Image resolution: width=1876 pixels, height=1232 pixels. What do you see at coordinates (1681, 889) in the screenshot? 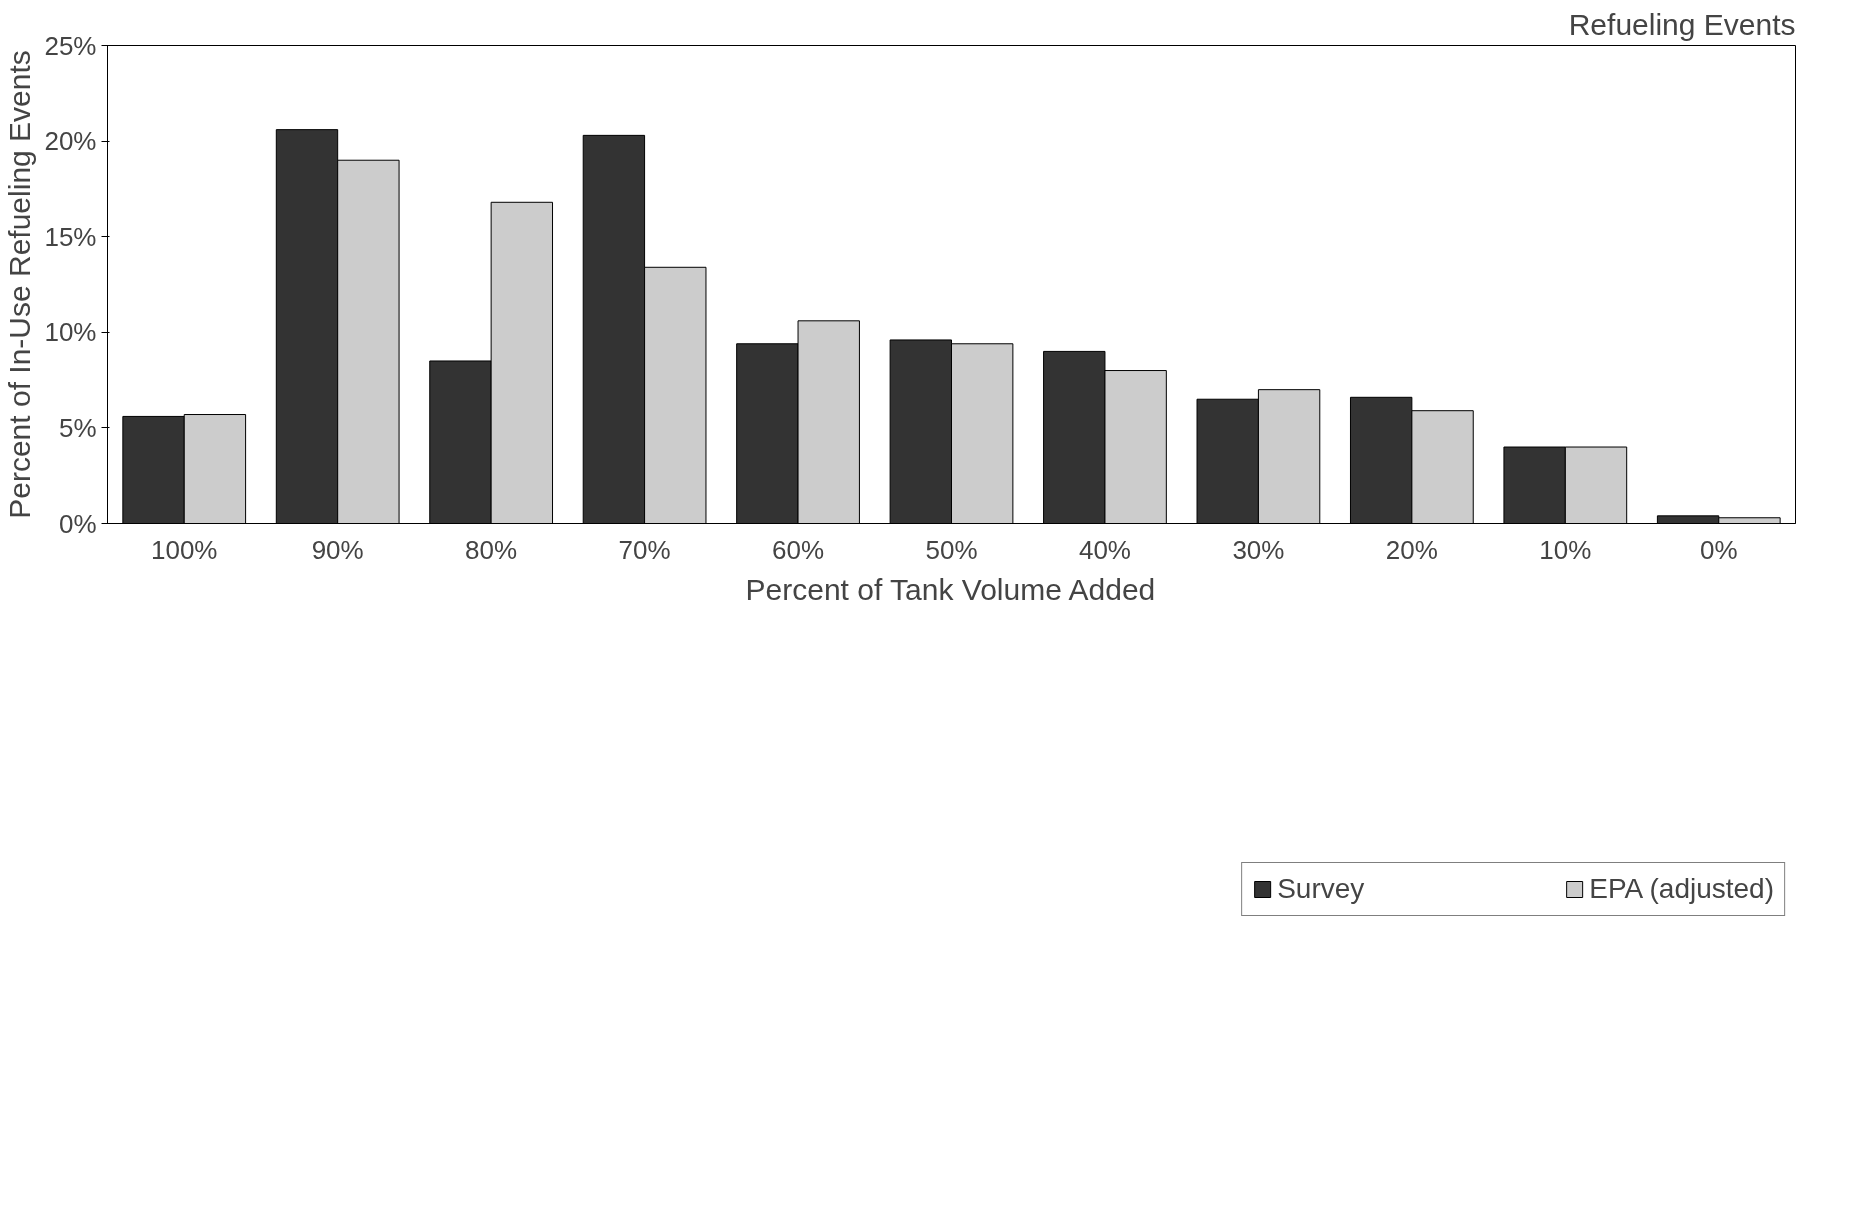
I see `legend-label: EPA (adjusted)` at bounding box center [1681, 889].